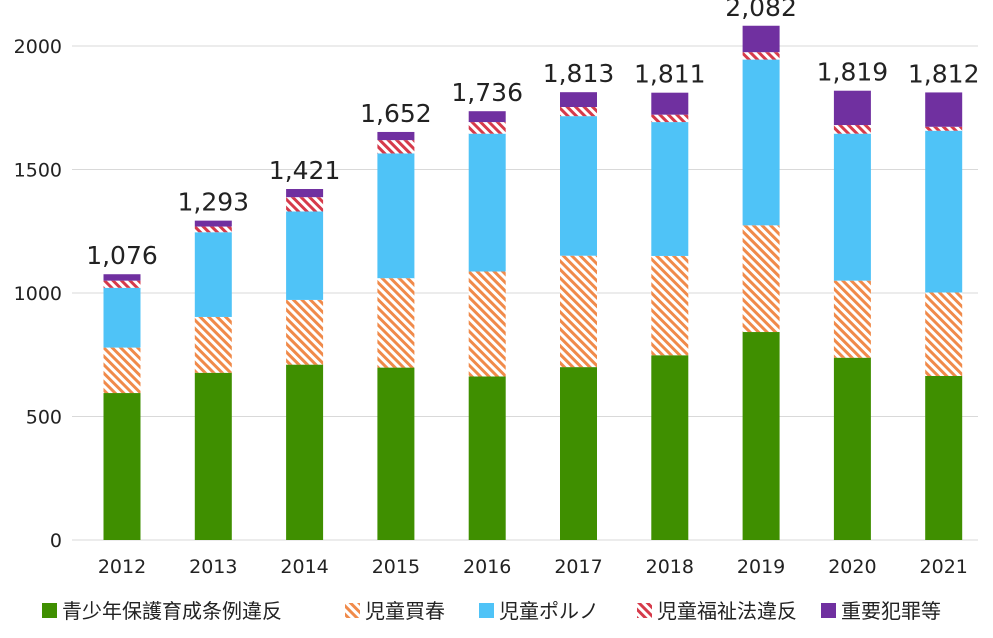 This screenshot has width=993, height=638. What do you see at coordinates (944, 73) in the screenshot?
I see `total-label-2021: 1,812` at bounding box center [944, 73].